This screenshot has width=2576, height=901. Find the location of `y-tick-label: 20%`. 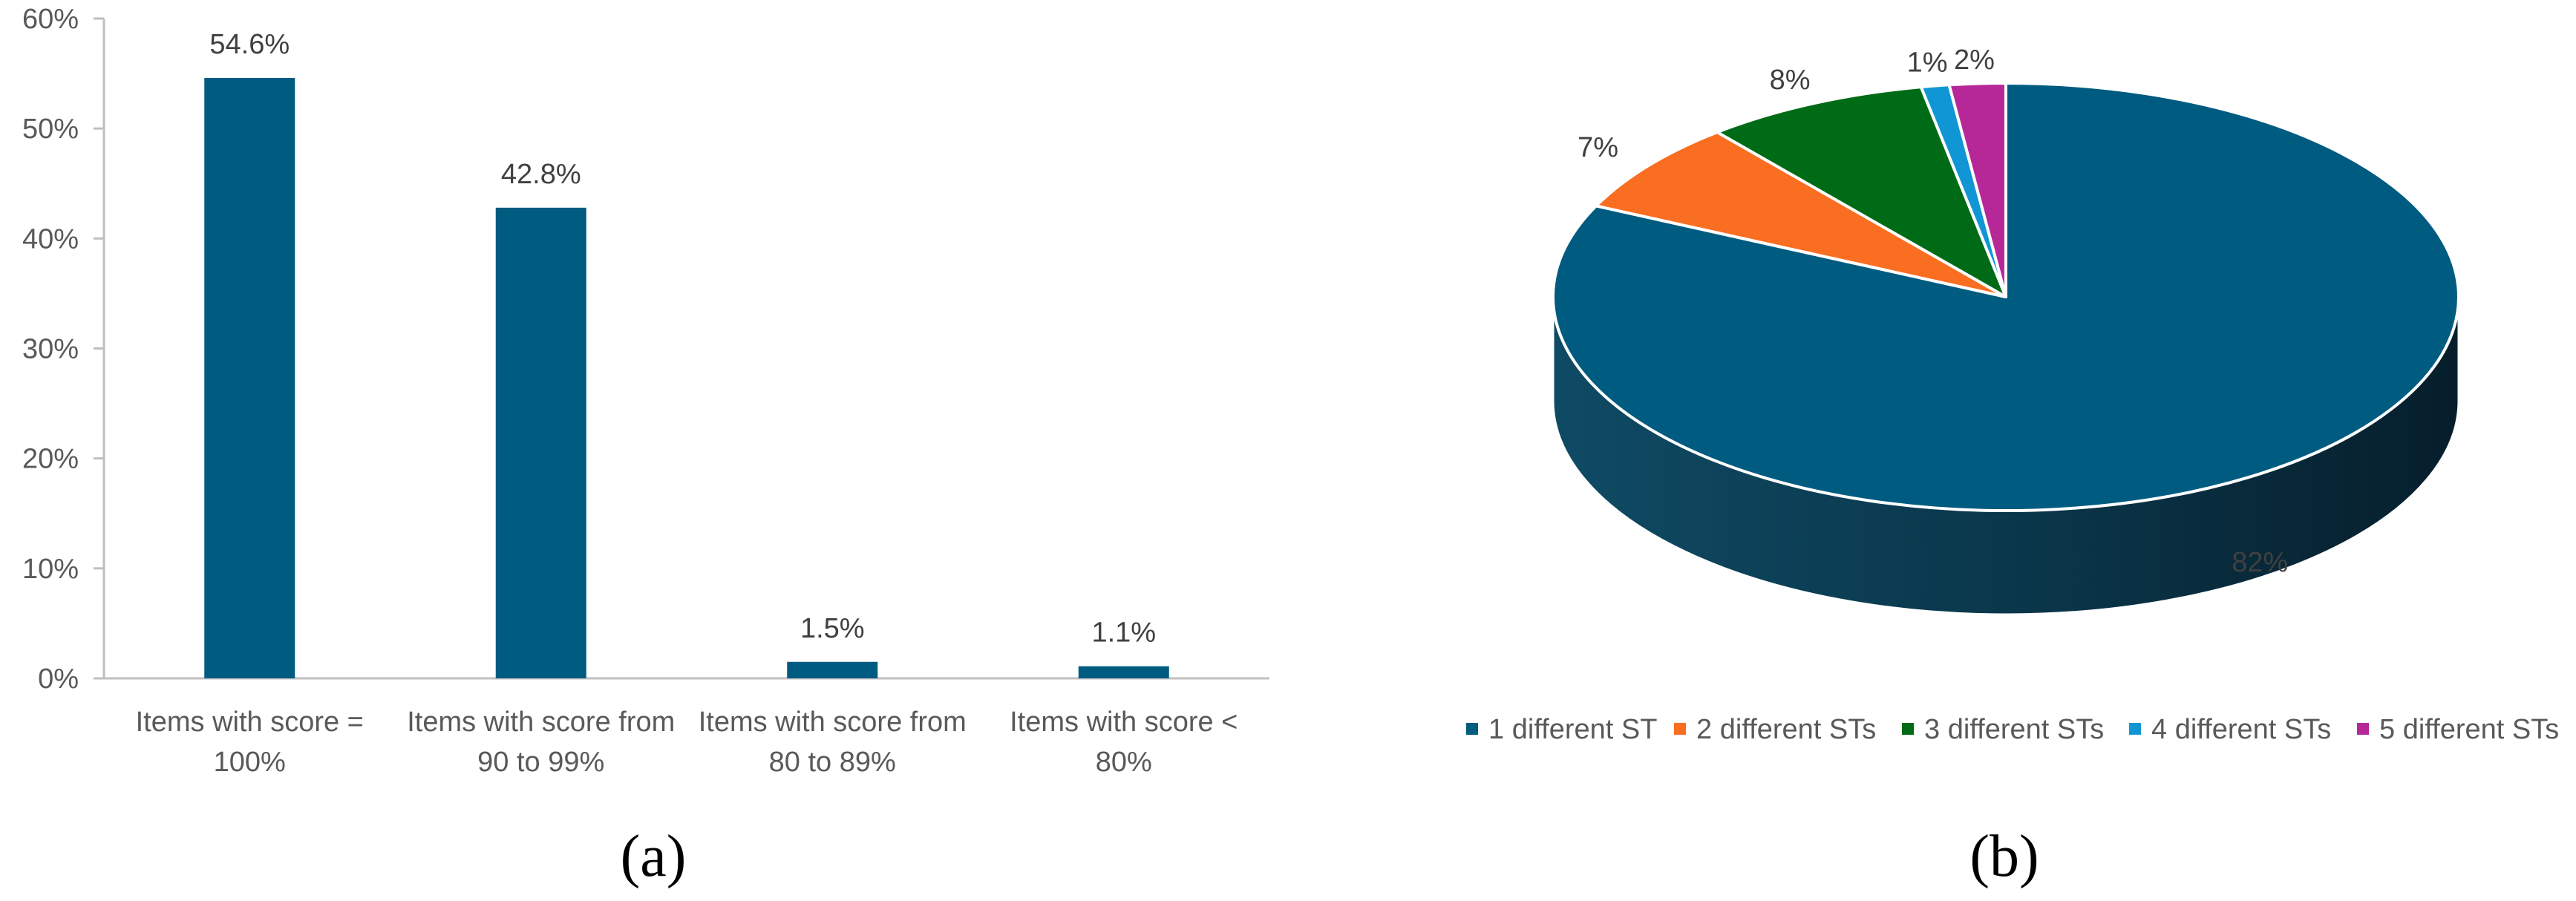

y-tick-label: 20% is located at coordinates (50, 459).